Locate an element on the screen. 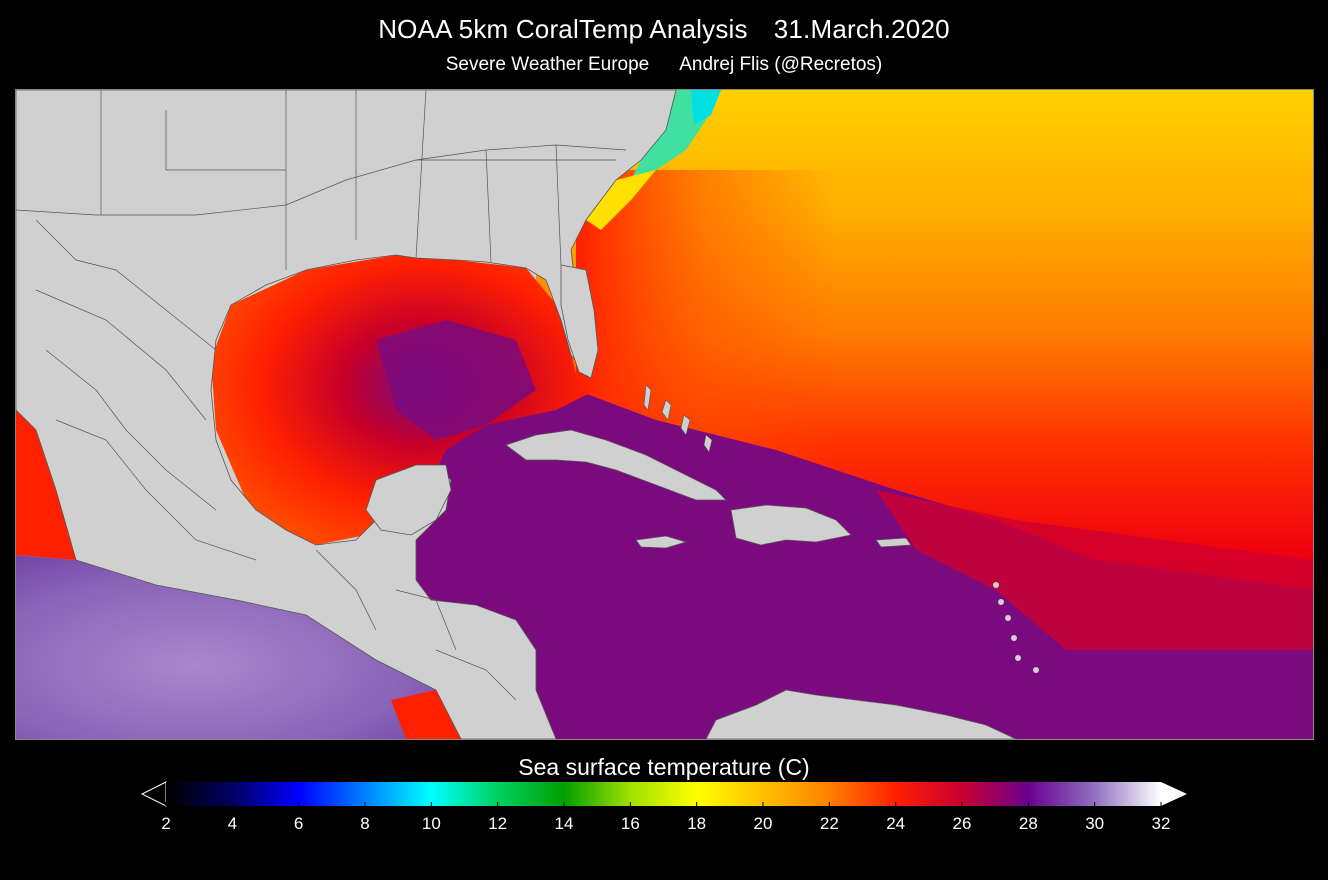 This screenshot has width=1328, height=880. cold-sound-water is located at coordinates (706, 107).